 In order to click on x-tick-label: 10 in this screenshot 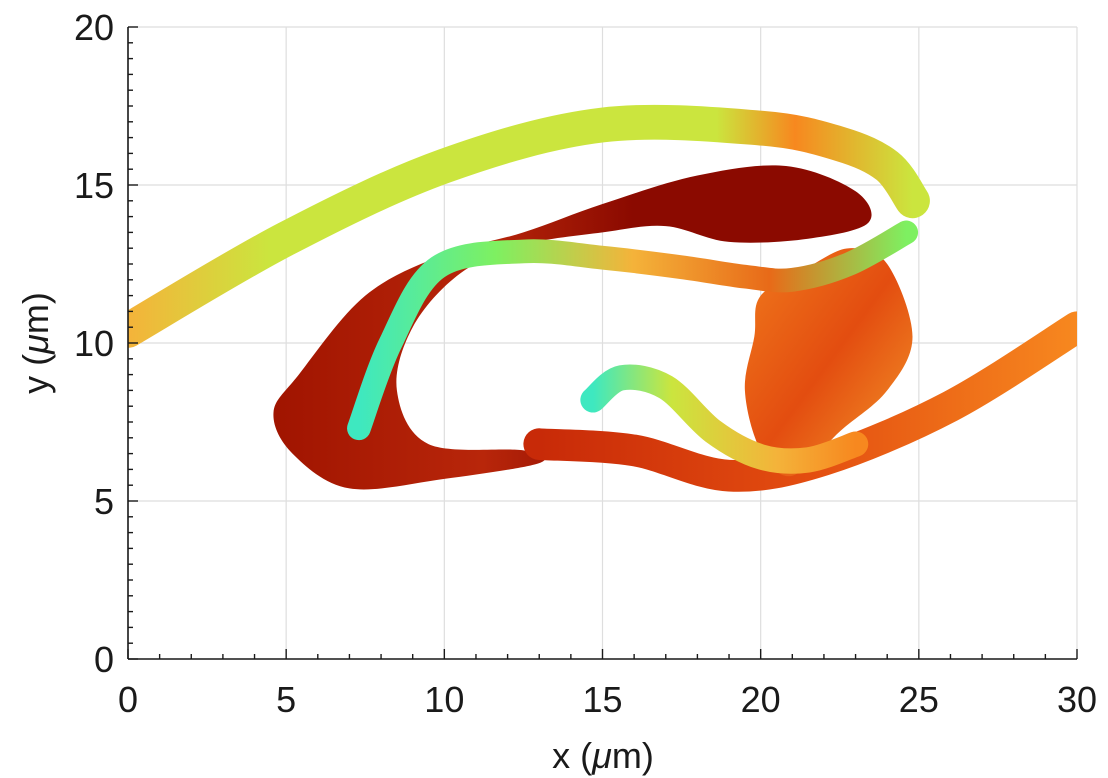, I will do `click(444, 699)`.